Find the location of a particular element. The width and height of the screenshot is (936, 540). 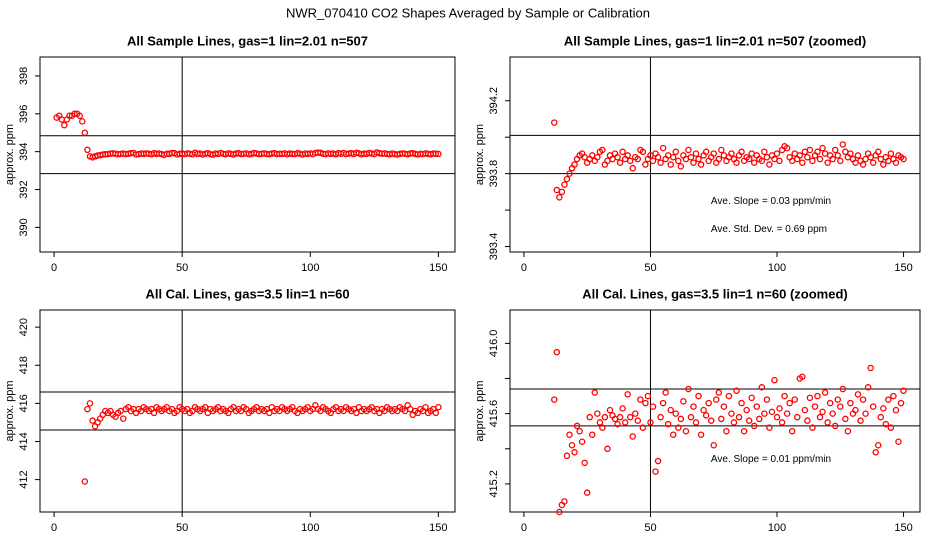

y-tick-label: 412 is located at coordinates (24, 479).